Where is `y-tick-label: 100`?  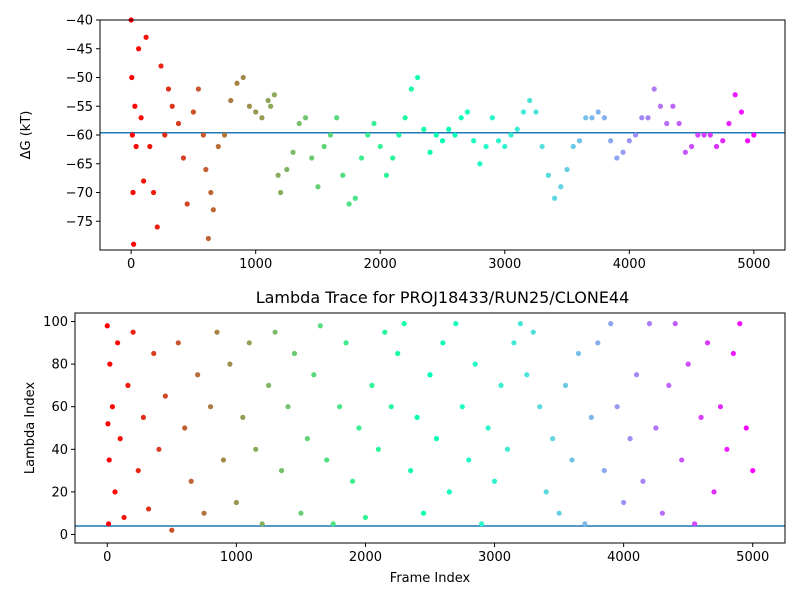
y-tick-label: 100 is located at coordinates (55, 322).